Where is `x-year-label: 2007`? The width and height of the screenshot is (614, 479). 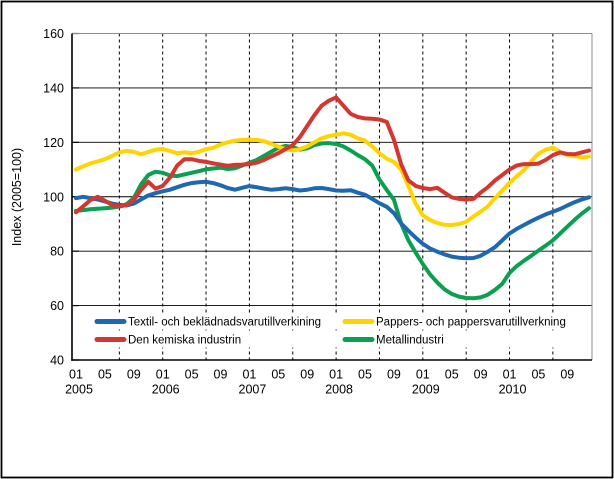
x-year-label: 2007 is located at coordinates (253, 390).